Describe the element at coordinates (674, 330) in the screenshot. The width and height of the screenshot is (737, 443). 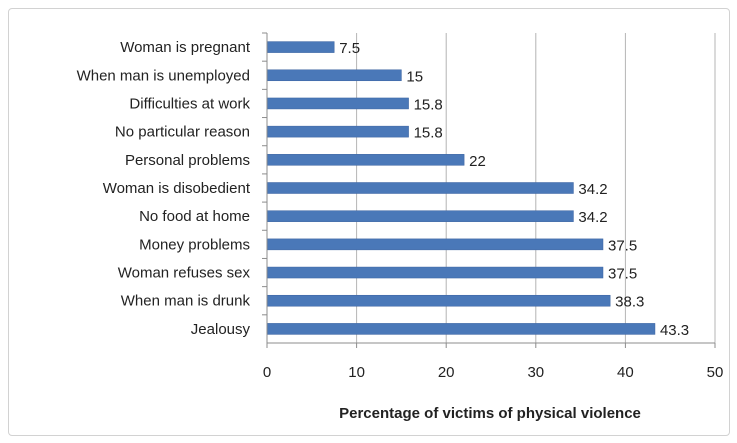
I see `data-label: 43.3` at that location.